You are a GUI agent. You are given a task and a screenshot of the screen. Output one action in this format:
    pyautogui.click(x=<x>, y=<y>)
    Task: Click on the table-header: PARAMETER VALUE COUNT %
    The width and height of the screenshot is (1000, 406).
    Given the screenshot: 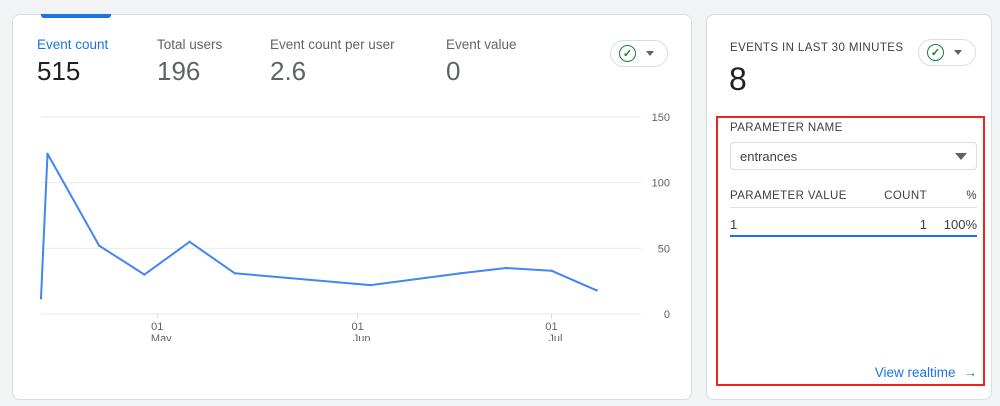 What is the action you would take?
    pyautogui.click(x=853, y=199)
    